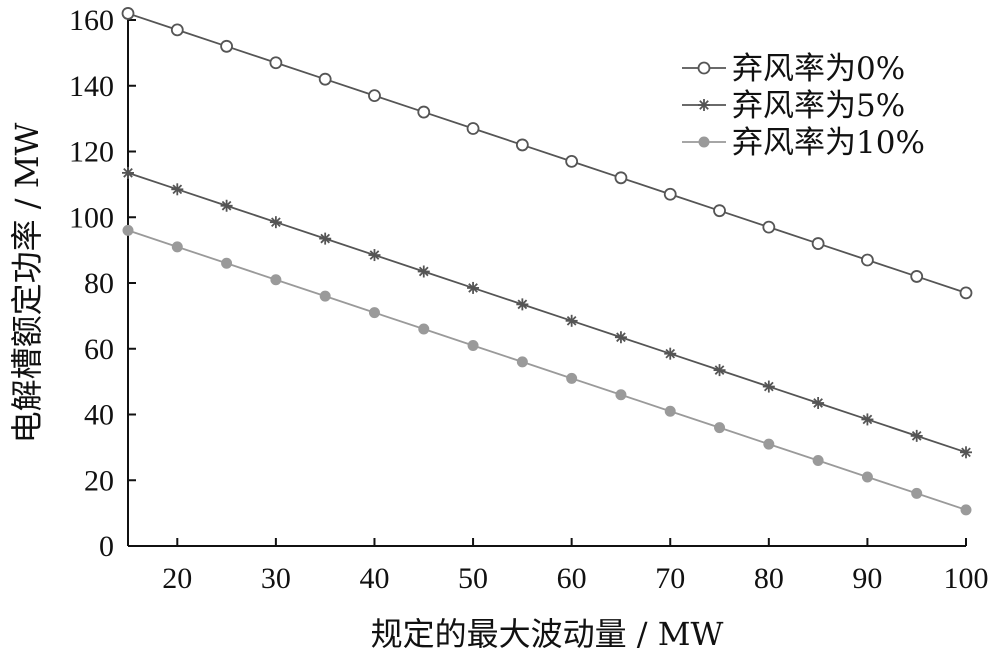 The width and height of the screenshot is (1000, 661). Describe the element at coordinates (91, 217) in the screenshot. I see `y-tick-label: 100` at that location.